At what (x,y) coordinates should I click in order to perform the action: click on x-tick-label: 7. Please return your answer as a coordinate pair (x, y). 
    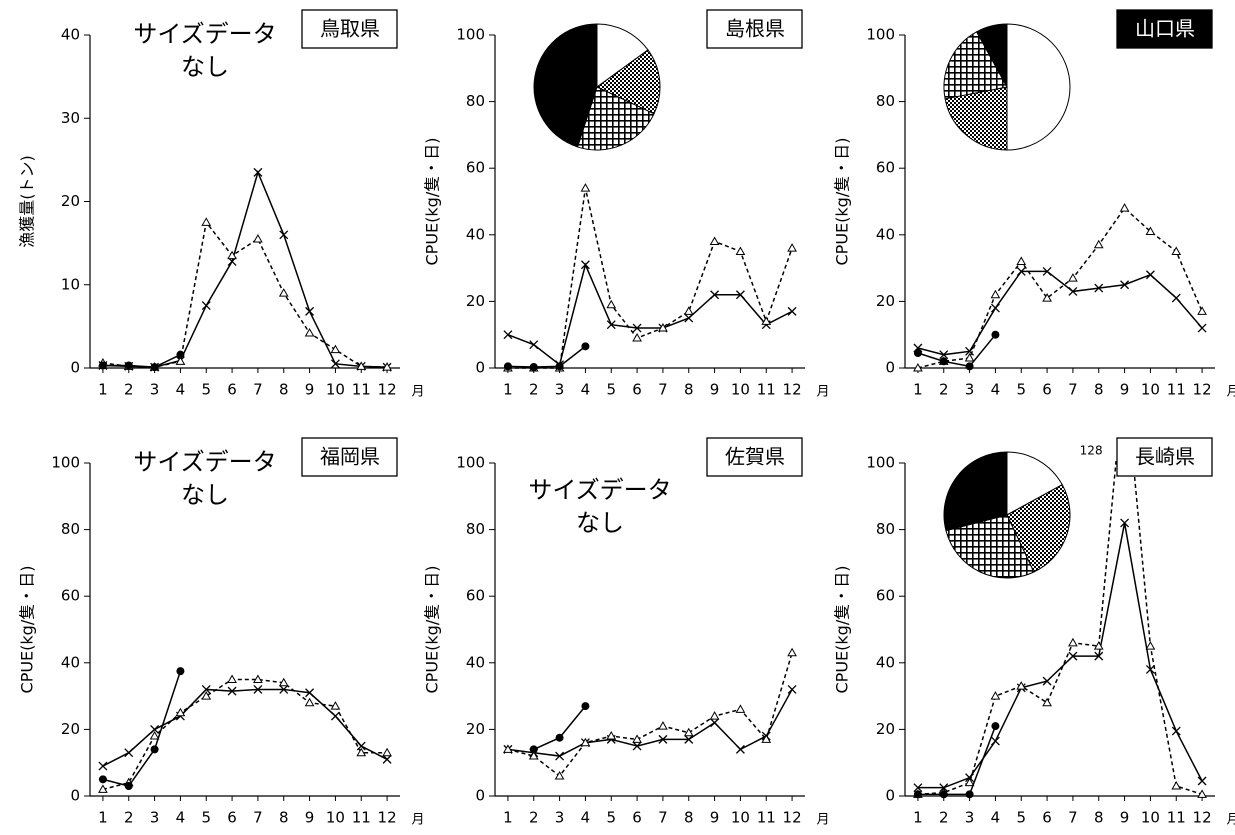
    Looking at the image, I should click on (258, 390).